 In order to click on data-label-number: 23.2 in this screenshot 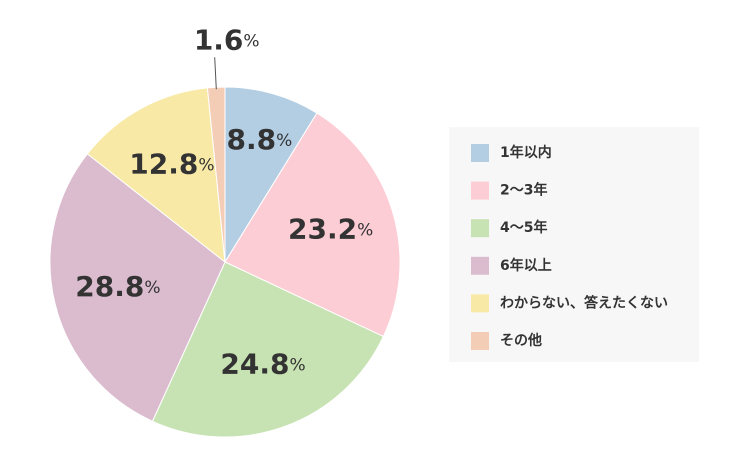, I will do `click(322, 229)`.